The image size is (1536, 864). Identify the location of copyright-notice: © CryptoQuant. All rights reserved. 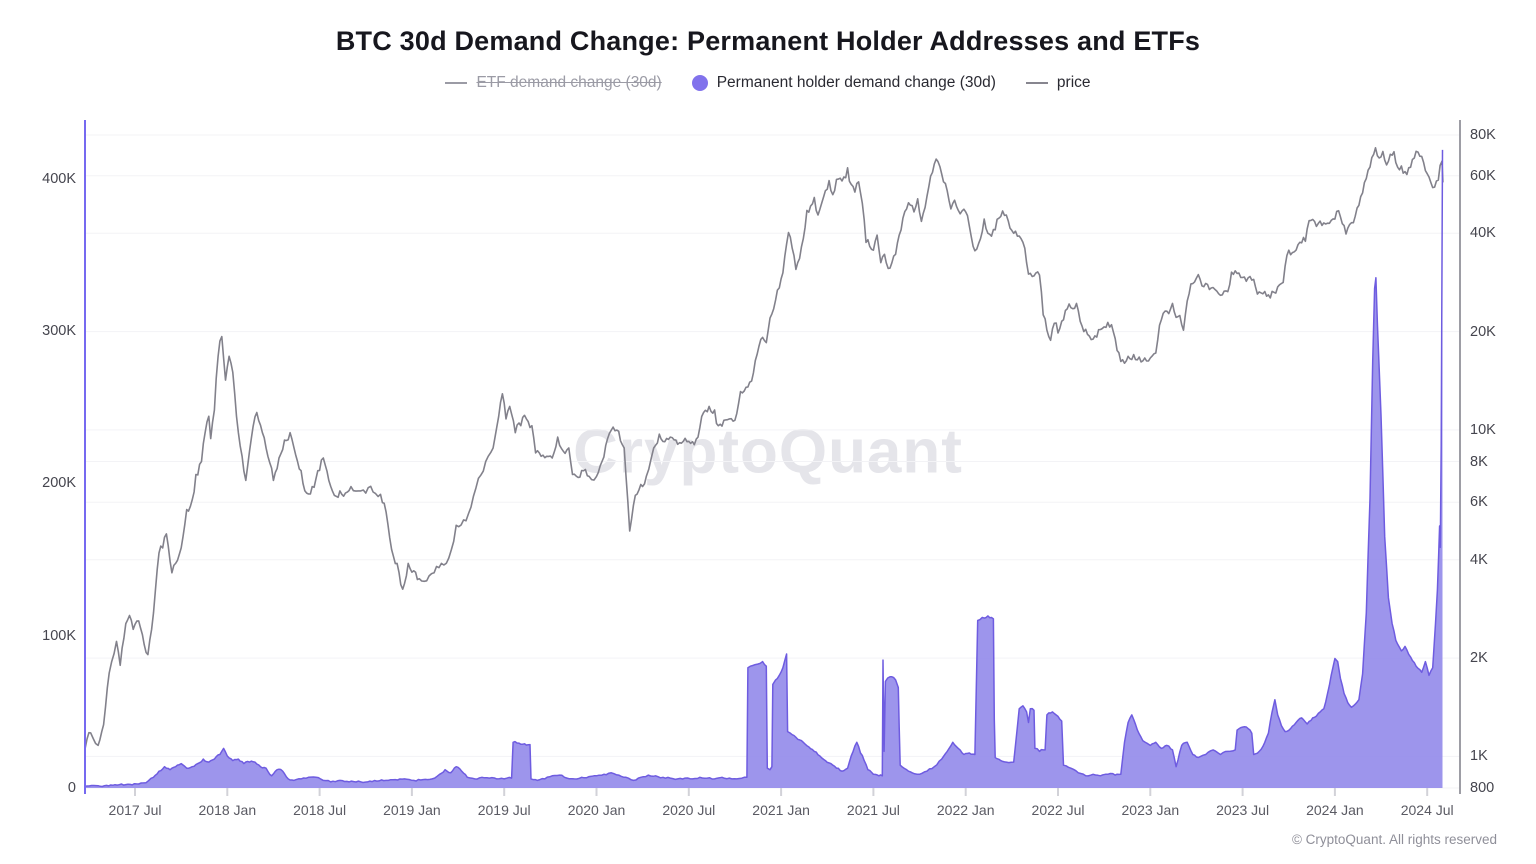
(1394, 839).